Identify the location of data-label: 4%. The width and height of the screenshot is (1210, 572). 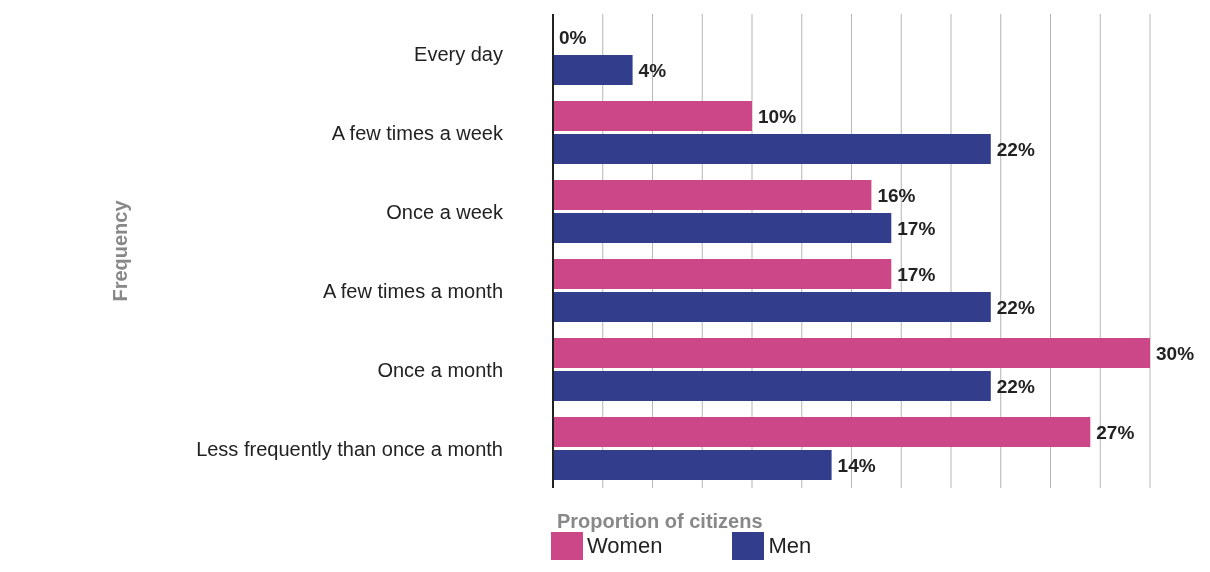
(652, 70).